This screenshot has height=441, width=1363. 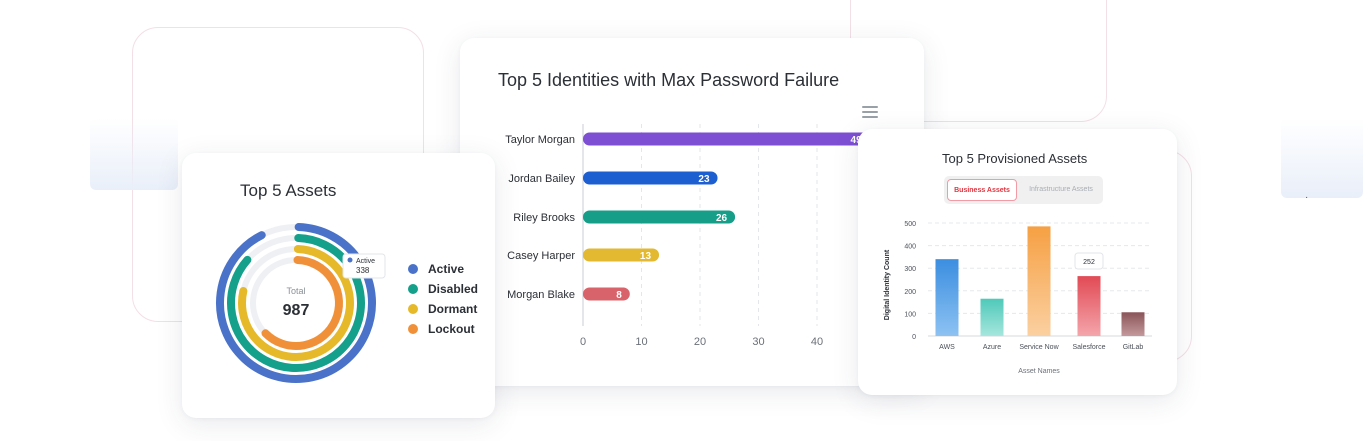 What do you see at coordinates (910, 292) in the screenshot?
I see `y-tick-label: 200` at bounding box center [910, 292].